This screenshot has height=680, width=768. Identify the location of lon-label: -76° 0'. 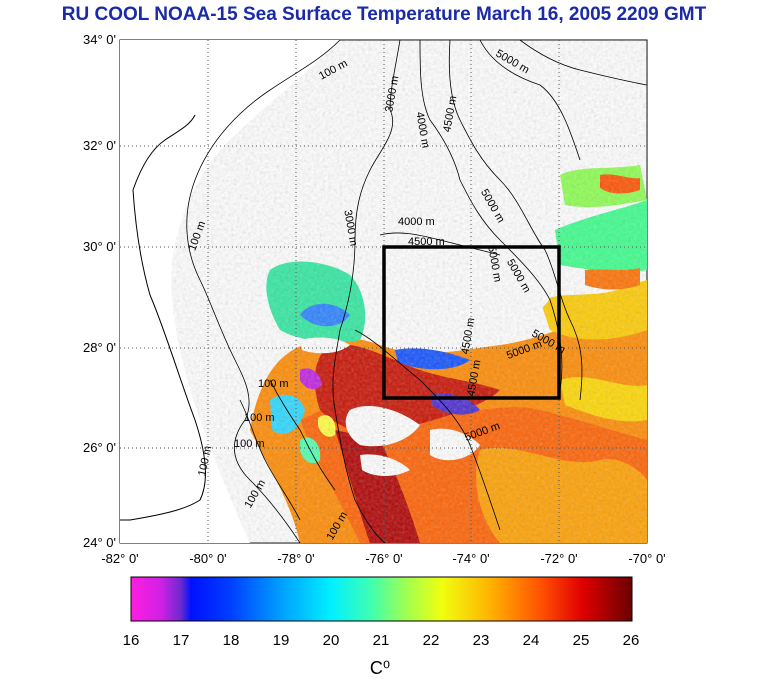
(384, 558).